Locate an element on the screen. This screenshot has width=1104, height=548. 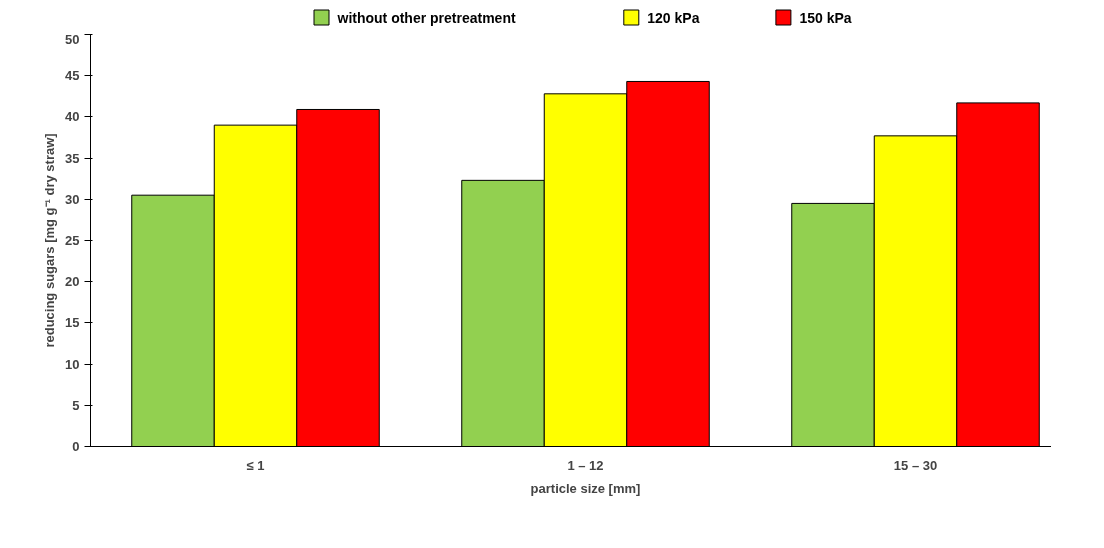
y-tick-label: 25 is located at coordinates (72, 240).